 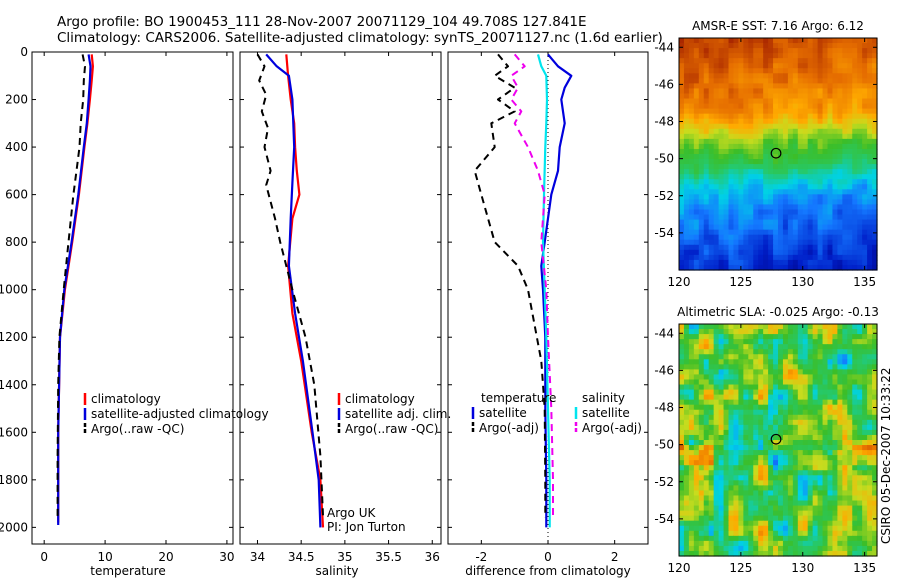 What do you see at coordinates (16, 147) in the screenshot?
I see `y-tick-label: 400` at bounding box center [16, 147].